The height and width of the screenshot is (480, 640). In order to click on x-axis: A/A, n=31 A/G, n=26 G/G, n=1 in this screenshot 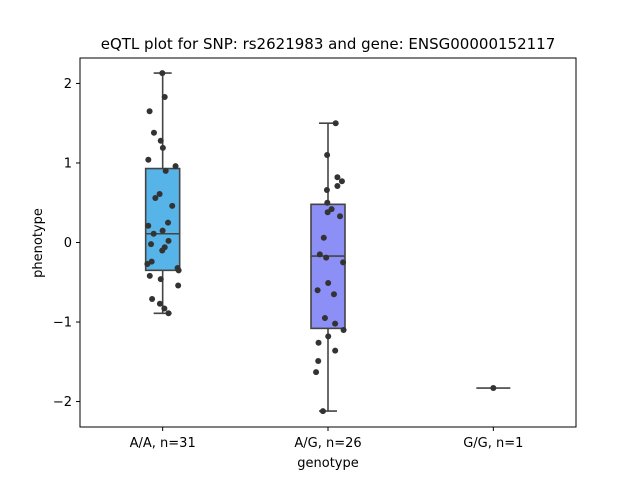, I will do `click(326, 439)`.